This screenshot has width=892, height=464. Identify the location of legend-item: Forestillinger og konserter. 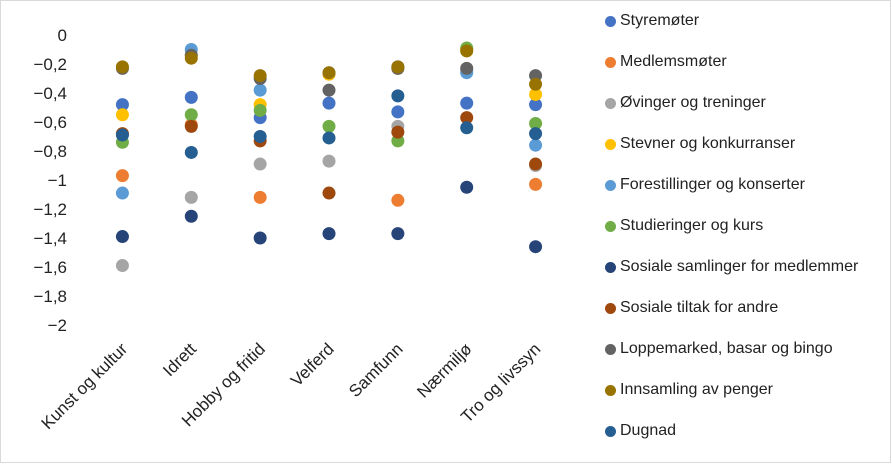
(747, 184).